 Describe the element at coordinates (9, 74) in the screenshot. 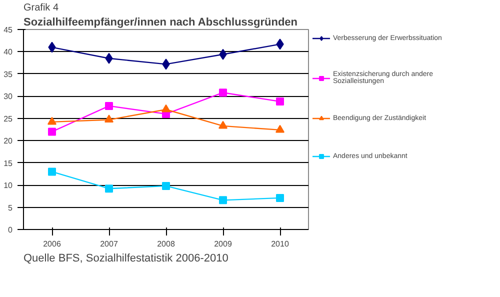

I see `y-tick-label: 35` at that location.